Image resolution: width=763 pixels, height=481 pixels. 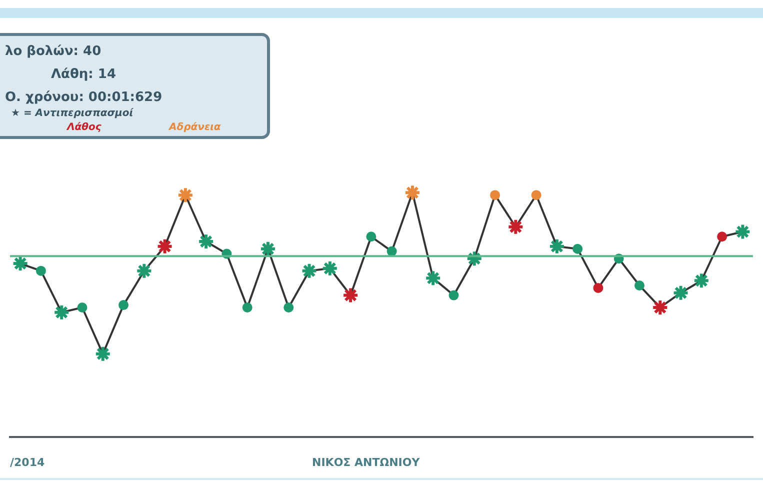 I want to click on text: ★ = Αντιπερισπασμοί, so click(x=72, y=113).